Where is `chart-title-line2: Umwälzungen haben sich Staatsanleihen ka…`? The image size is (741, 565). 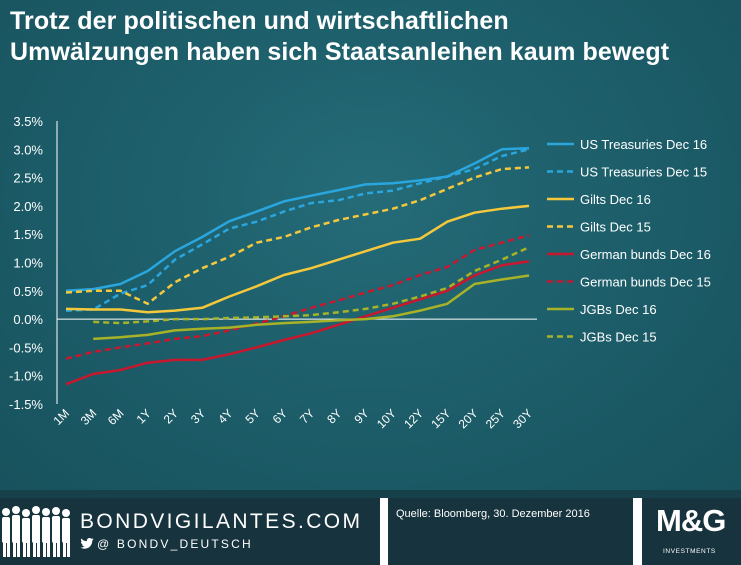 chart-title-line2: Umwälzungen haben sich Staatsanleihen ka… is located at coordinates (340, 52).